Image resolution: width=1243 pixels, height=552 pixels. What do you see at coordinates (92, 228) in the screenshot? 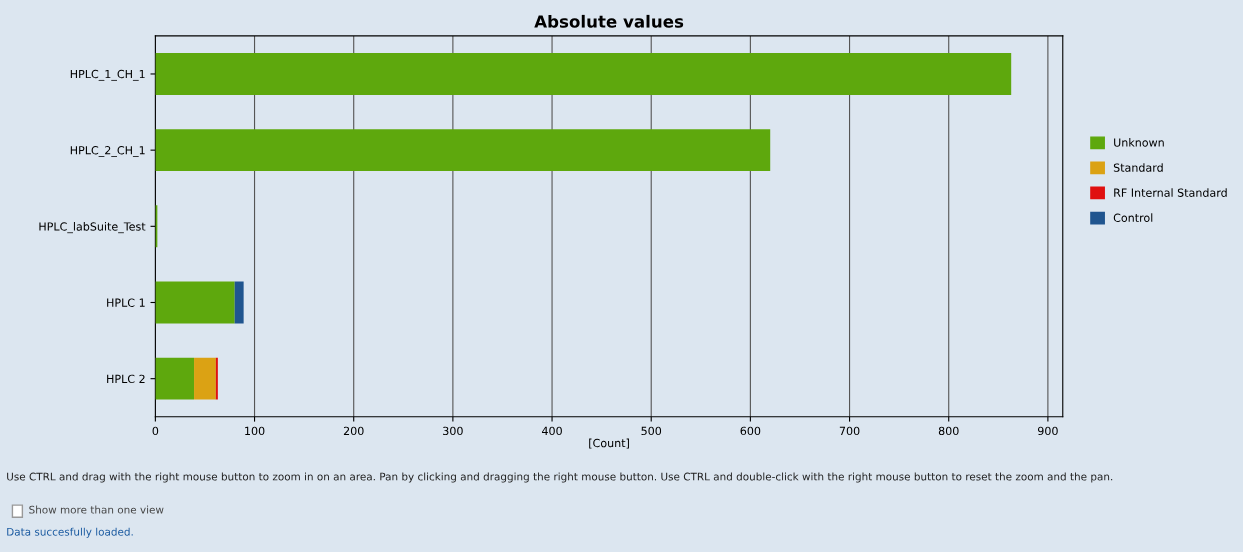
I see `y-tick-label: HPLC_labSuite_Test` at bounding box center [92, 228].